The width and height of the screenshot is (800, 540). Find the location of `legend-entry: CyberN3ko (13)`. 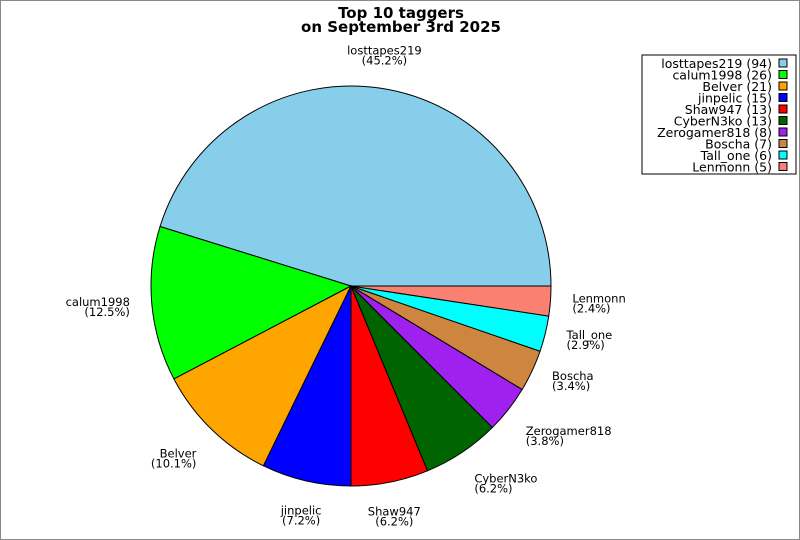

legend-entry: CyberN3ko (13) is located at coordinates (723, 121).